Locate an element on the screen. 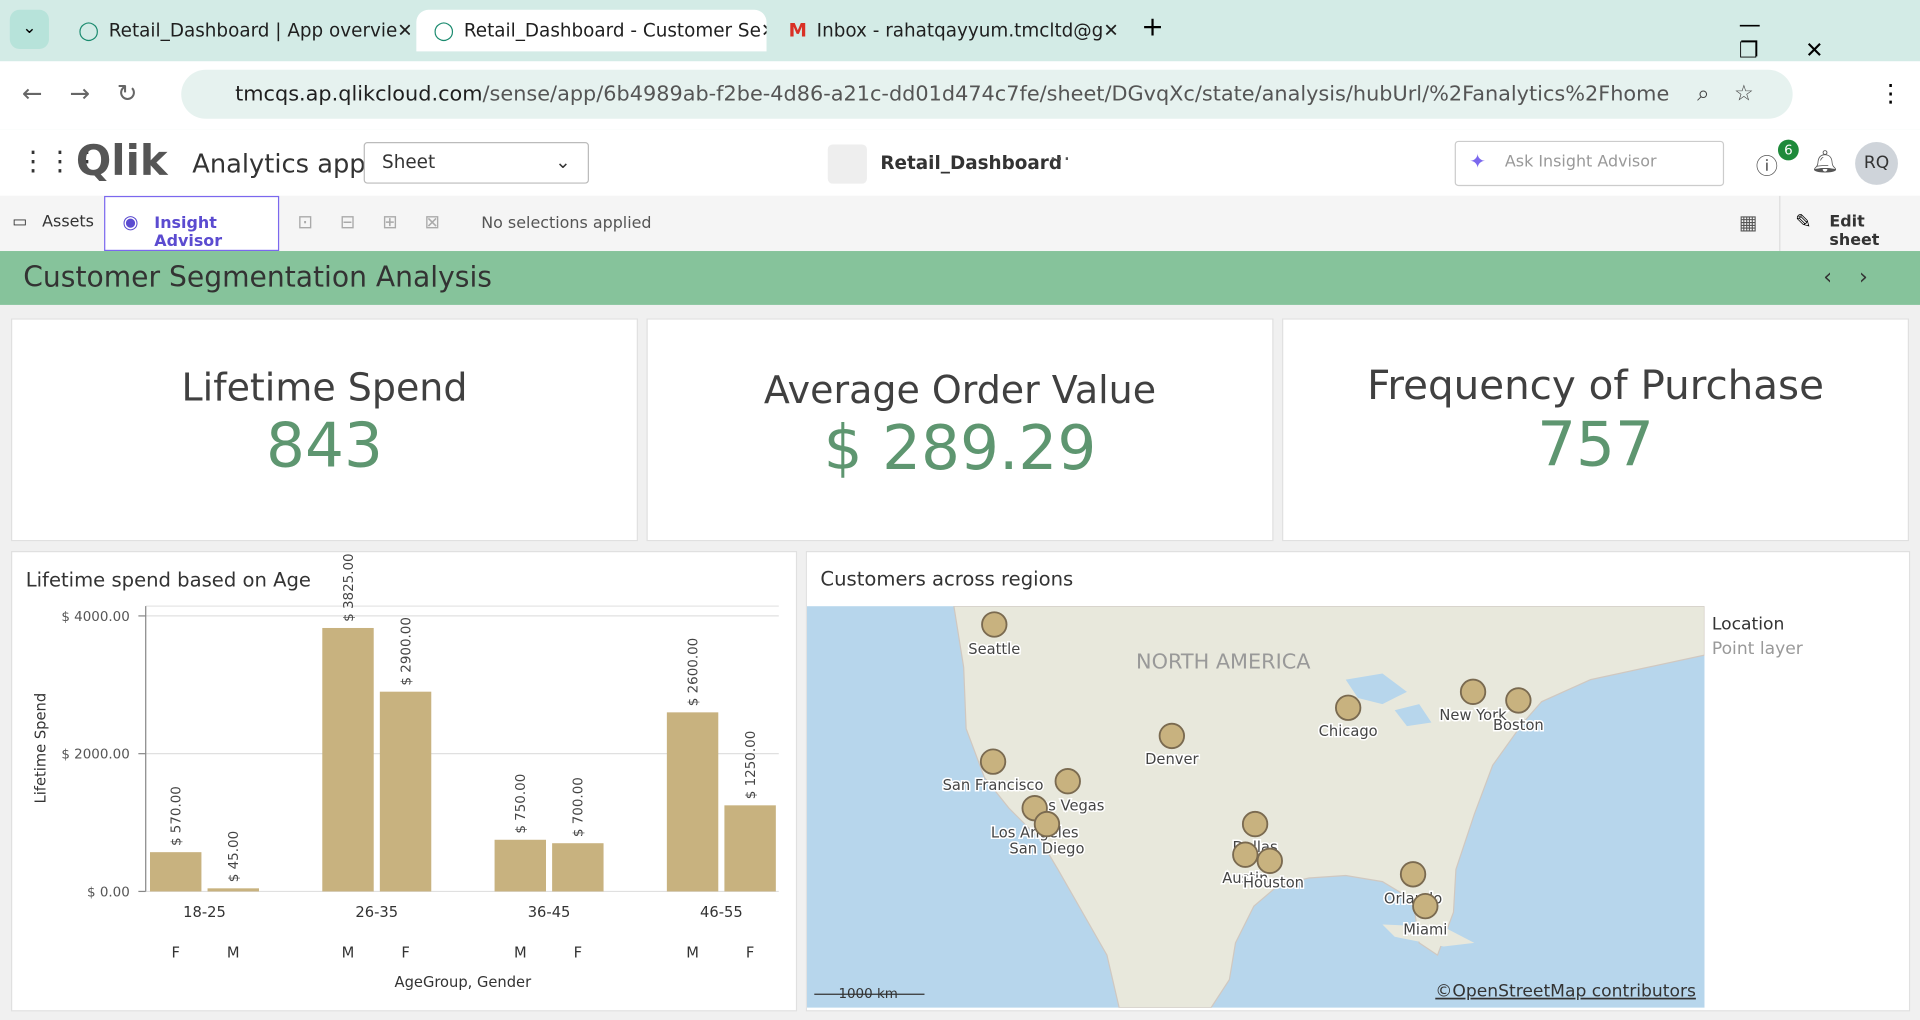 This screenshot has height=1020, width=1920. tab: M Inbox - rahatqayyum.tmcltd@g ✕ is located at coordinates (953, 30).